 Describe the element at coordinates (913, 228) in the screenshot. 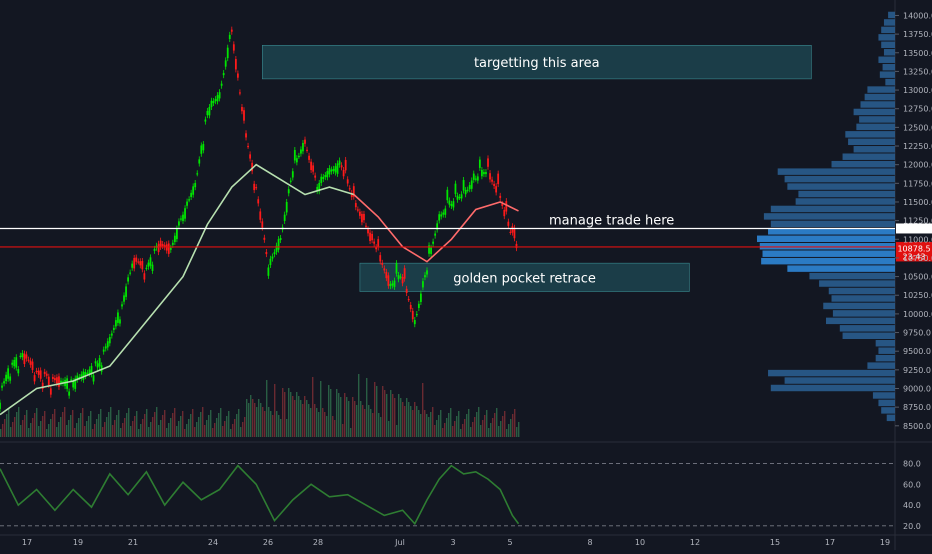

I see `price-tag-label: 11145.0` at that location.